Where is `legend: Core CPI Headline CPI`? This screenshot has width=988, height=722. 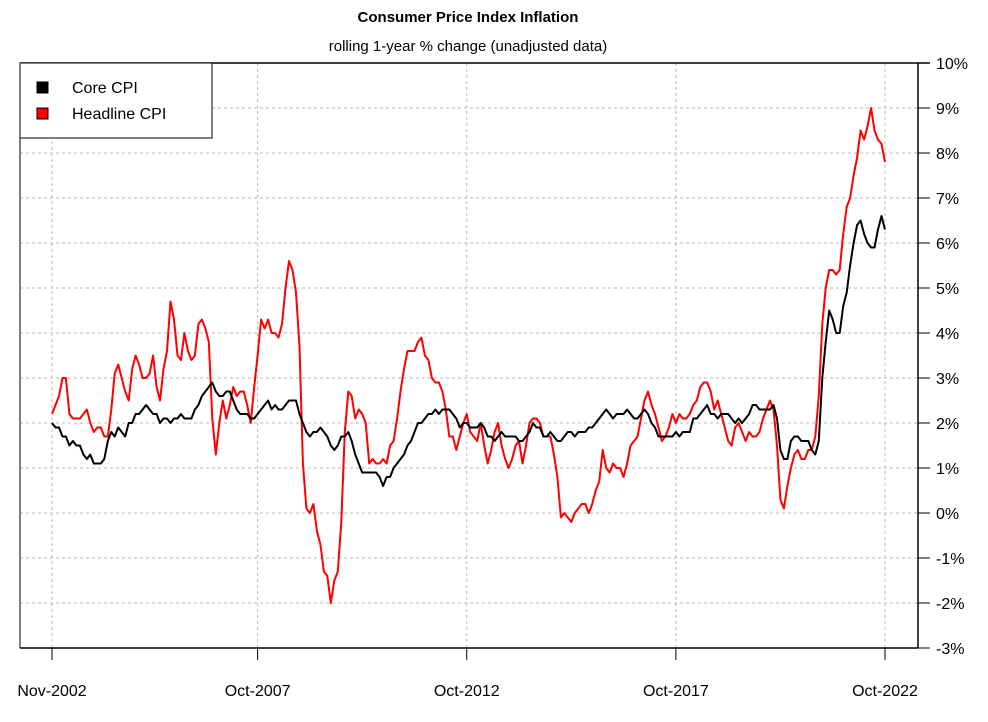
legend: Core CPI Headline CPI is located at coordinates (116, 100).